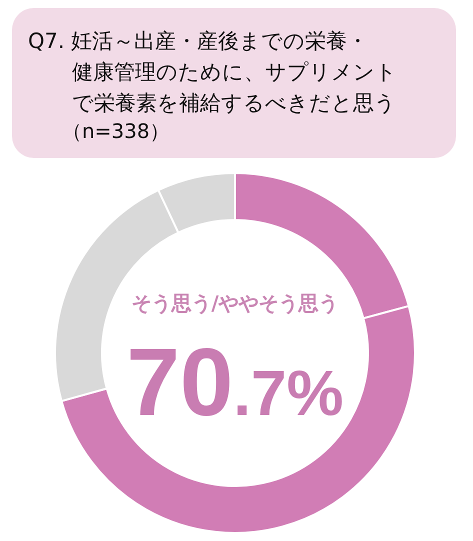 This screenshot has width=473, height=541. Describe the element at coordinates (212, 72) in the screenshot. I see `chart-title: Q7. 妊活～出産・産後までの栄養・健康管理のために、サプリメントで栄養素を補給するべきだと思う` at that location.